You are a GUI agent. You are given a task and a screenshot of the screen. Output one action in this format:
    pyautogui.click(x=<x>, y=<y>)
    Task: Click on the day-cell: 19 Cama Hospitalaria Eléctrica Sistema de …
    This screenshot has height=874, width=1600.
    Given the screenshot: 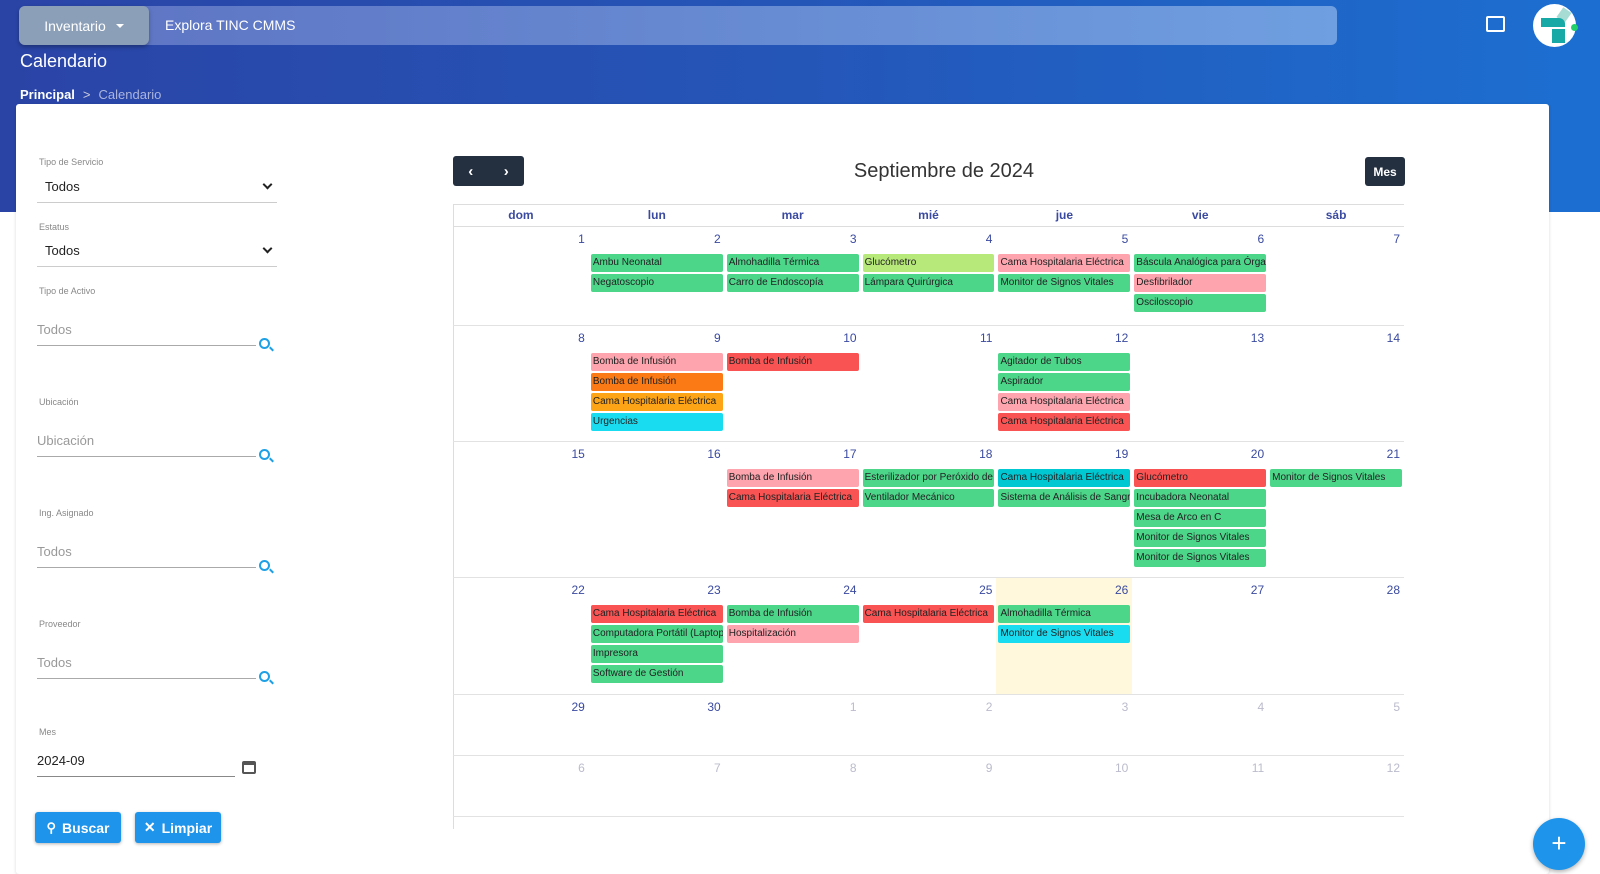 What is the action you would take?
    pyautogui.click(x=1064, y=509)
    